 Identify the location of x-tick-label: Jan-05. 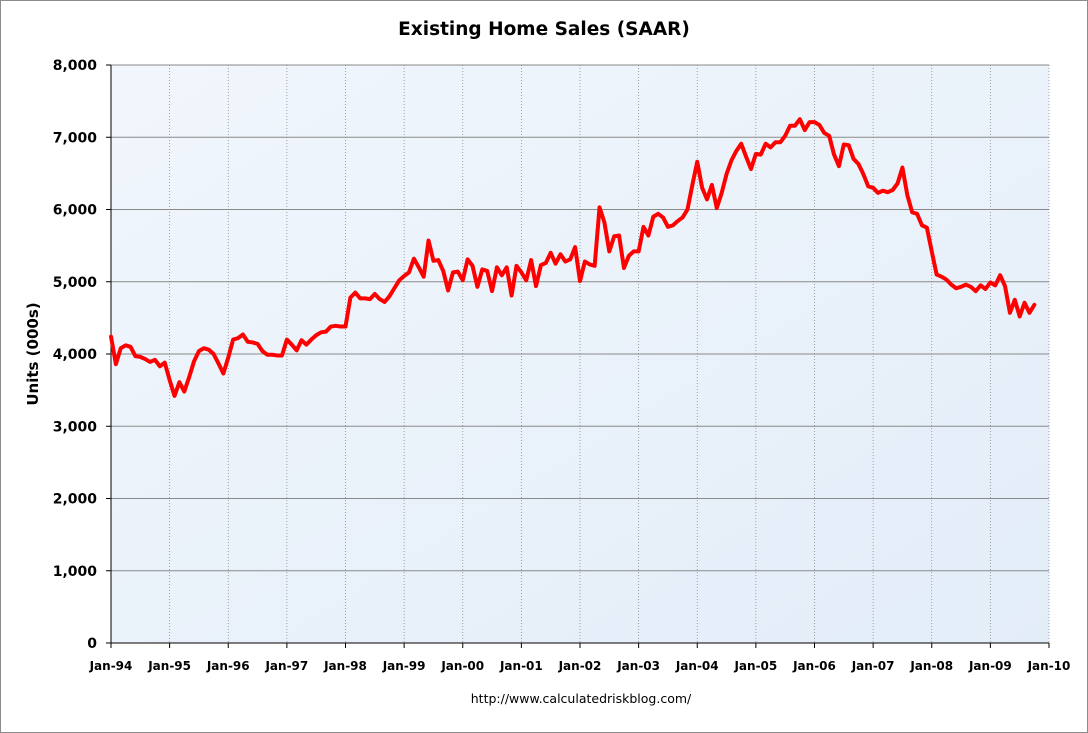
(755, 666).